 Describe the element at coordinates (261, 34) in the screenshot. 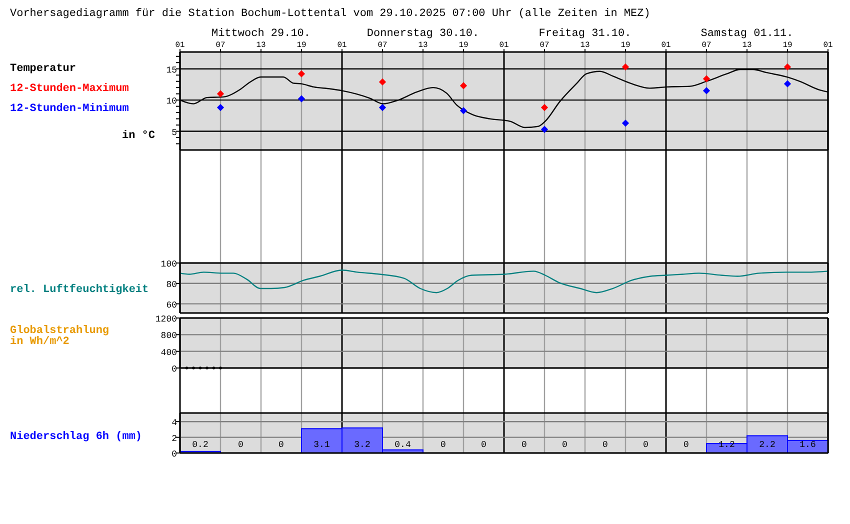

I see `text: Mittwoch 29.10.` at that location.